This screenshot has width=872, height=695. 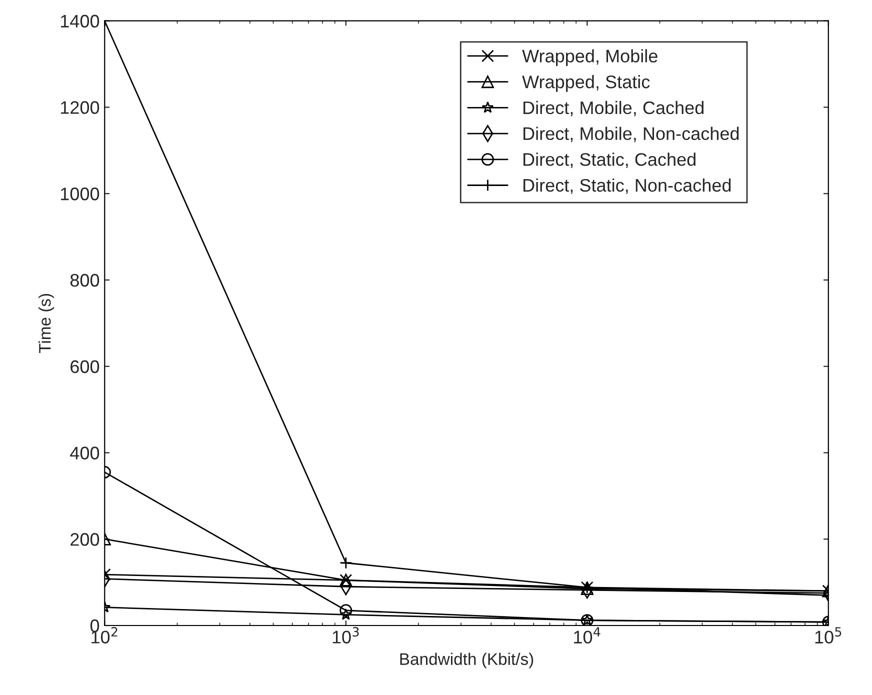 What do you see at coordinates (80, 107) in the screenshot?
I see `y-tick-label: 1200` at bounding box center [80, 107].